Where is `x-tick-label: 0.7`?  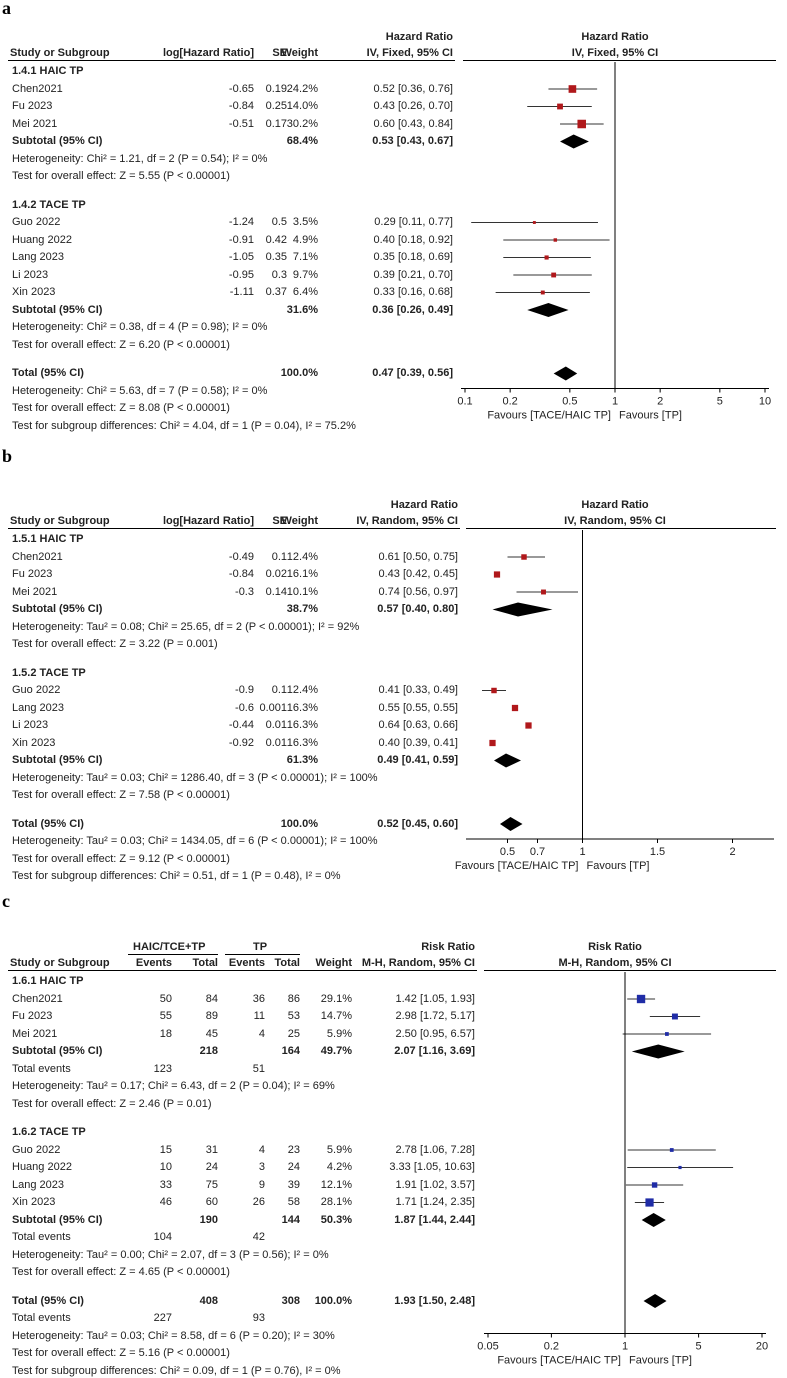 x-tick-label: 0.7 is located at coordinates (537, 852).